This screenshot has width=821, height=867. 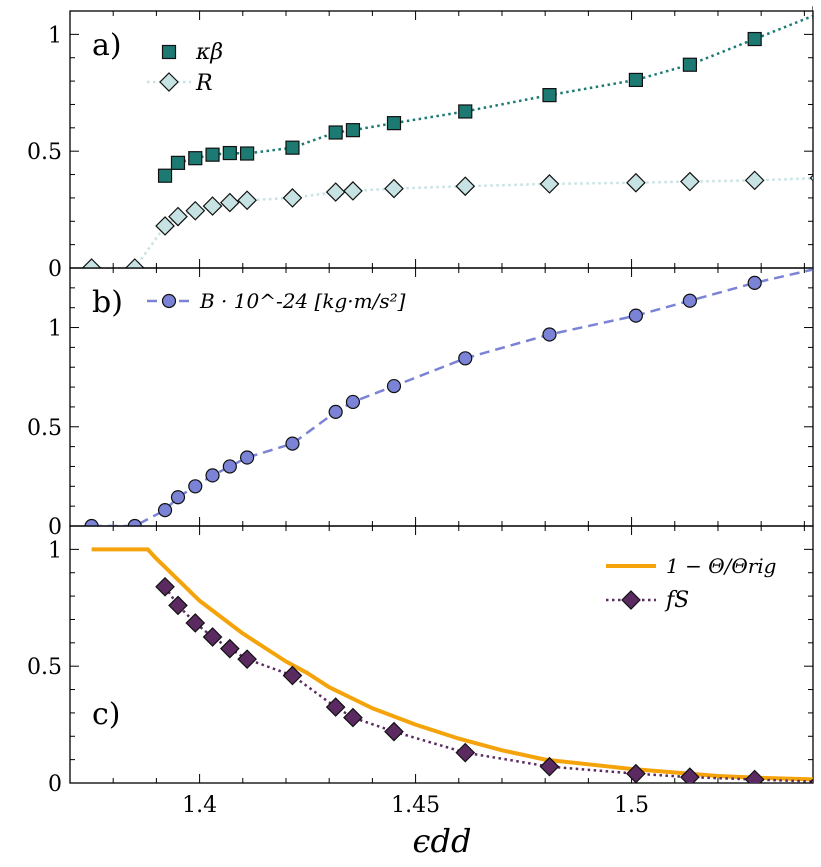 What do you see at coordinates (631, 805) in the screenshot?
I see `x-tick-label: 1.5` at bounding box center [631, 805].